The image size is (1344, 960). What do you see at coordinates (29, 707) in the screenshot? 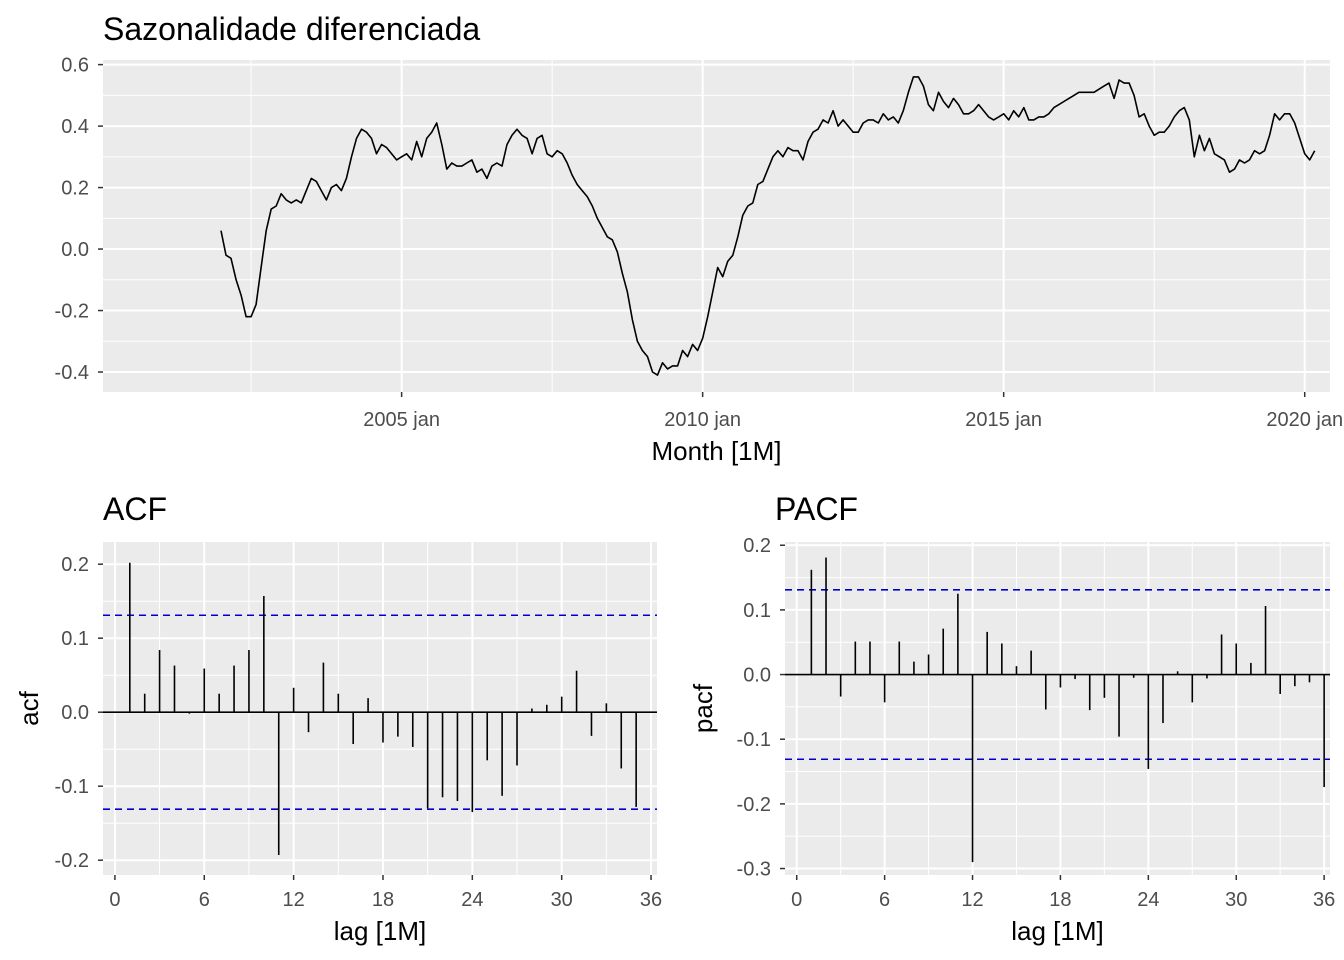
I see `y-axis-label: acf` at bounding box center [29, 707].